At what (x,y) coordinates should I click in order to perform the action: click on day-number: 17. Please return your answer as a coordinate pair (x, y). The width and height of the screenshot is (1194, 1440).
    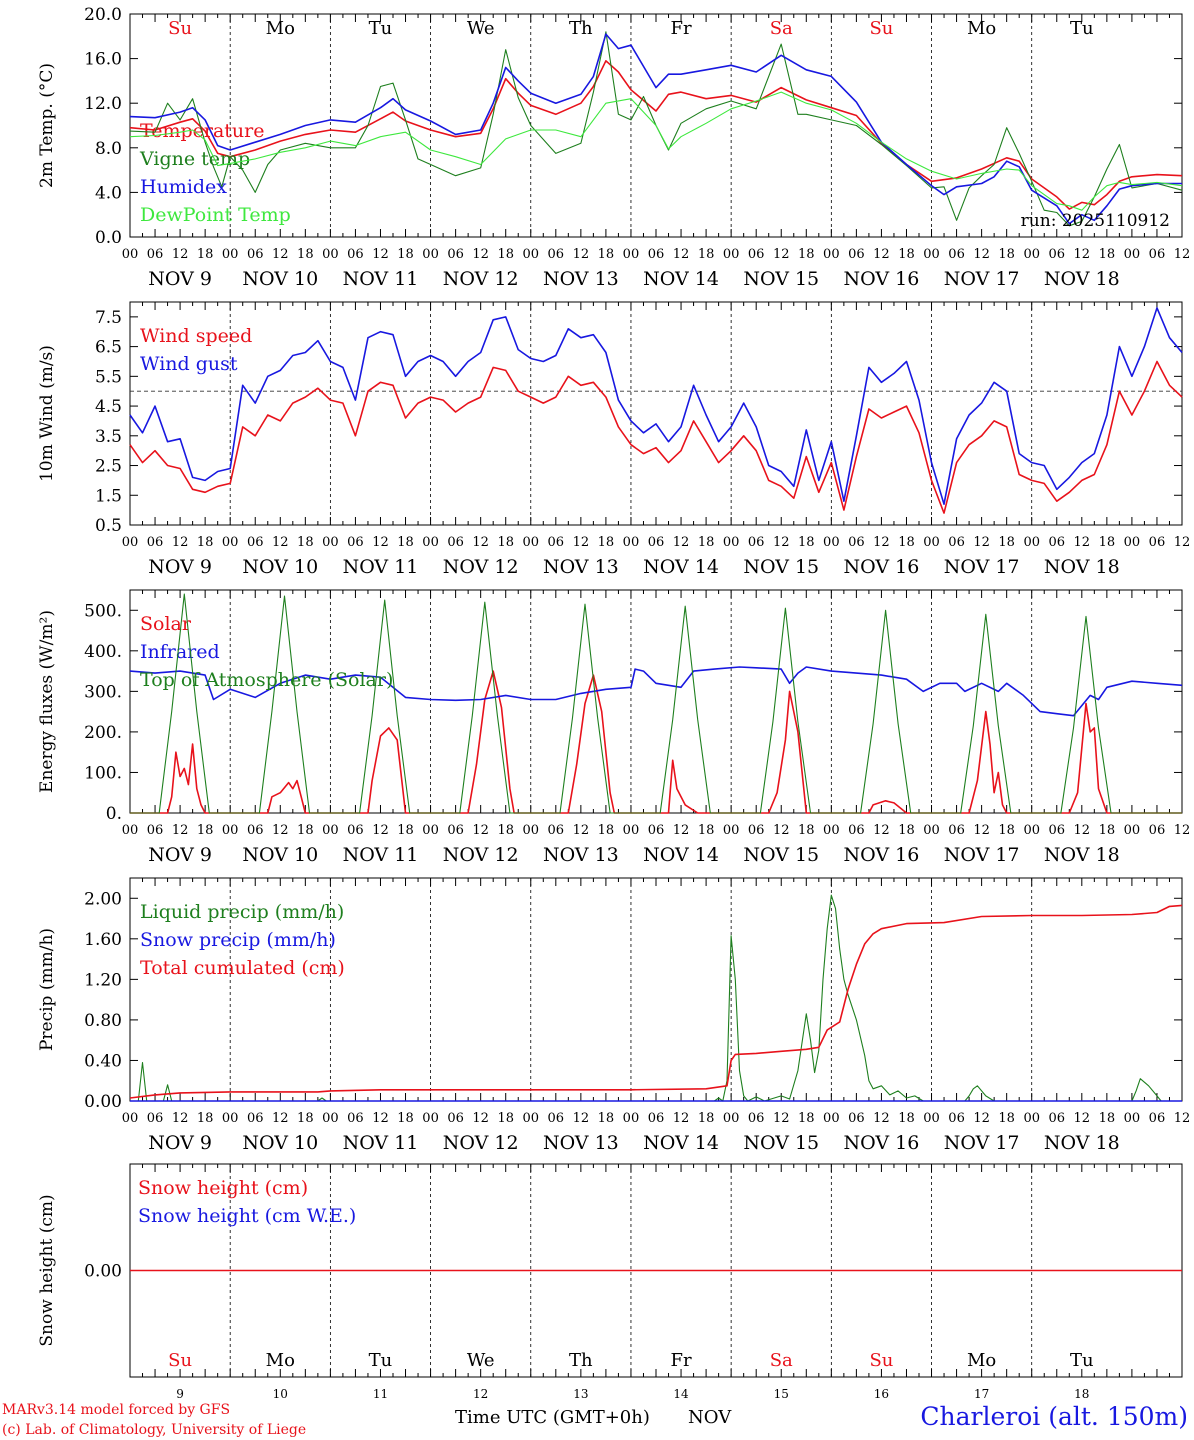
    Looking at the image, I should click on (981, 1394).